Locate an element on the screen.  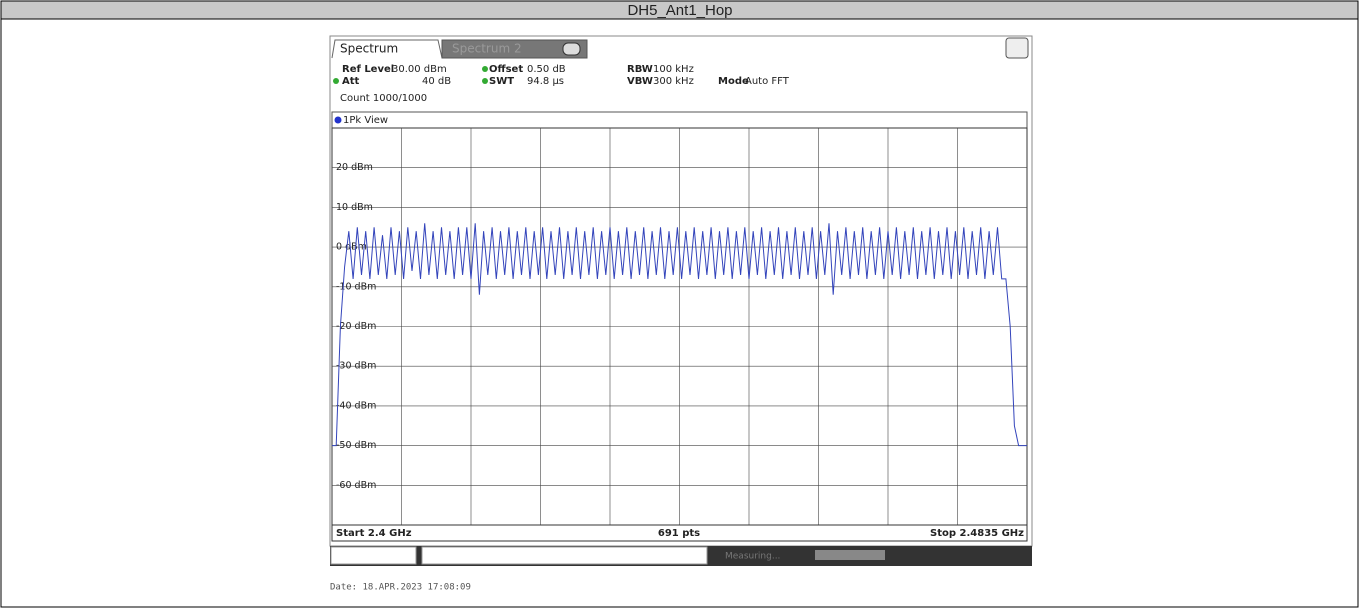
setting-label: SWT is located at coordinates (501, 81).